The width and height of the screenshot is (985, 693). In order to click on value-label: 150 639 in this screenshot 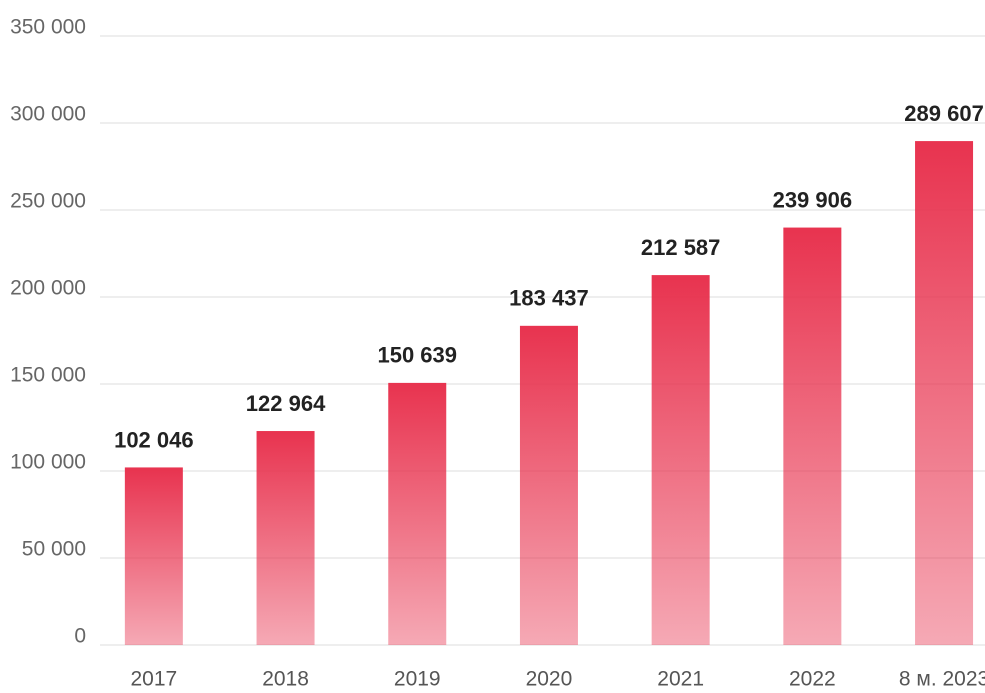, I will do `click(417, 355)`.